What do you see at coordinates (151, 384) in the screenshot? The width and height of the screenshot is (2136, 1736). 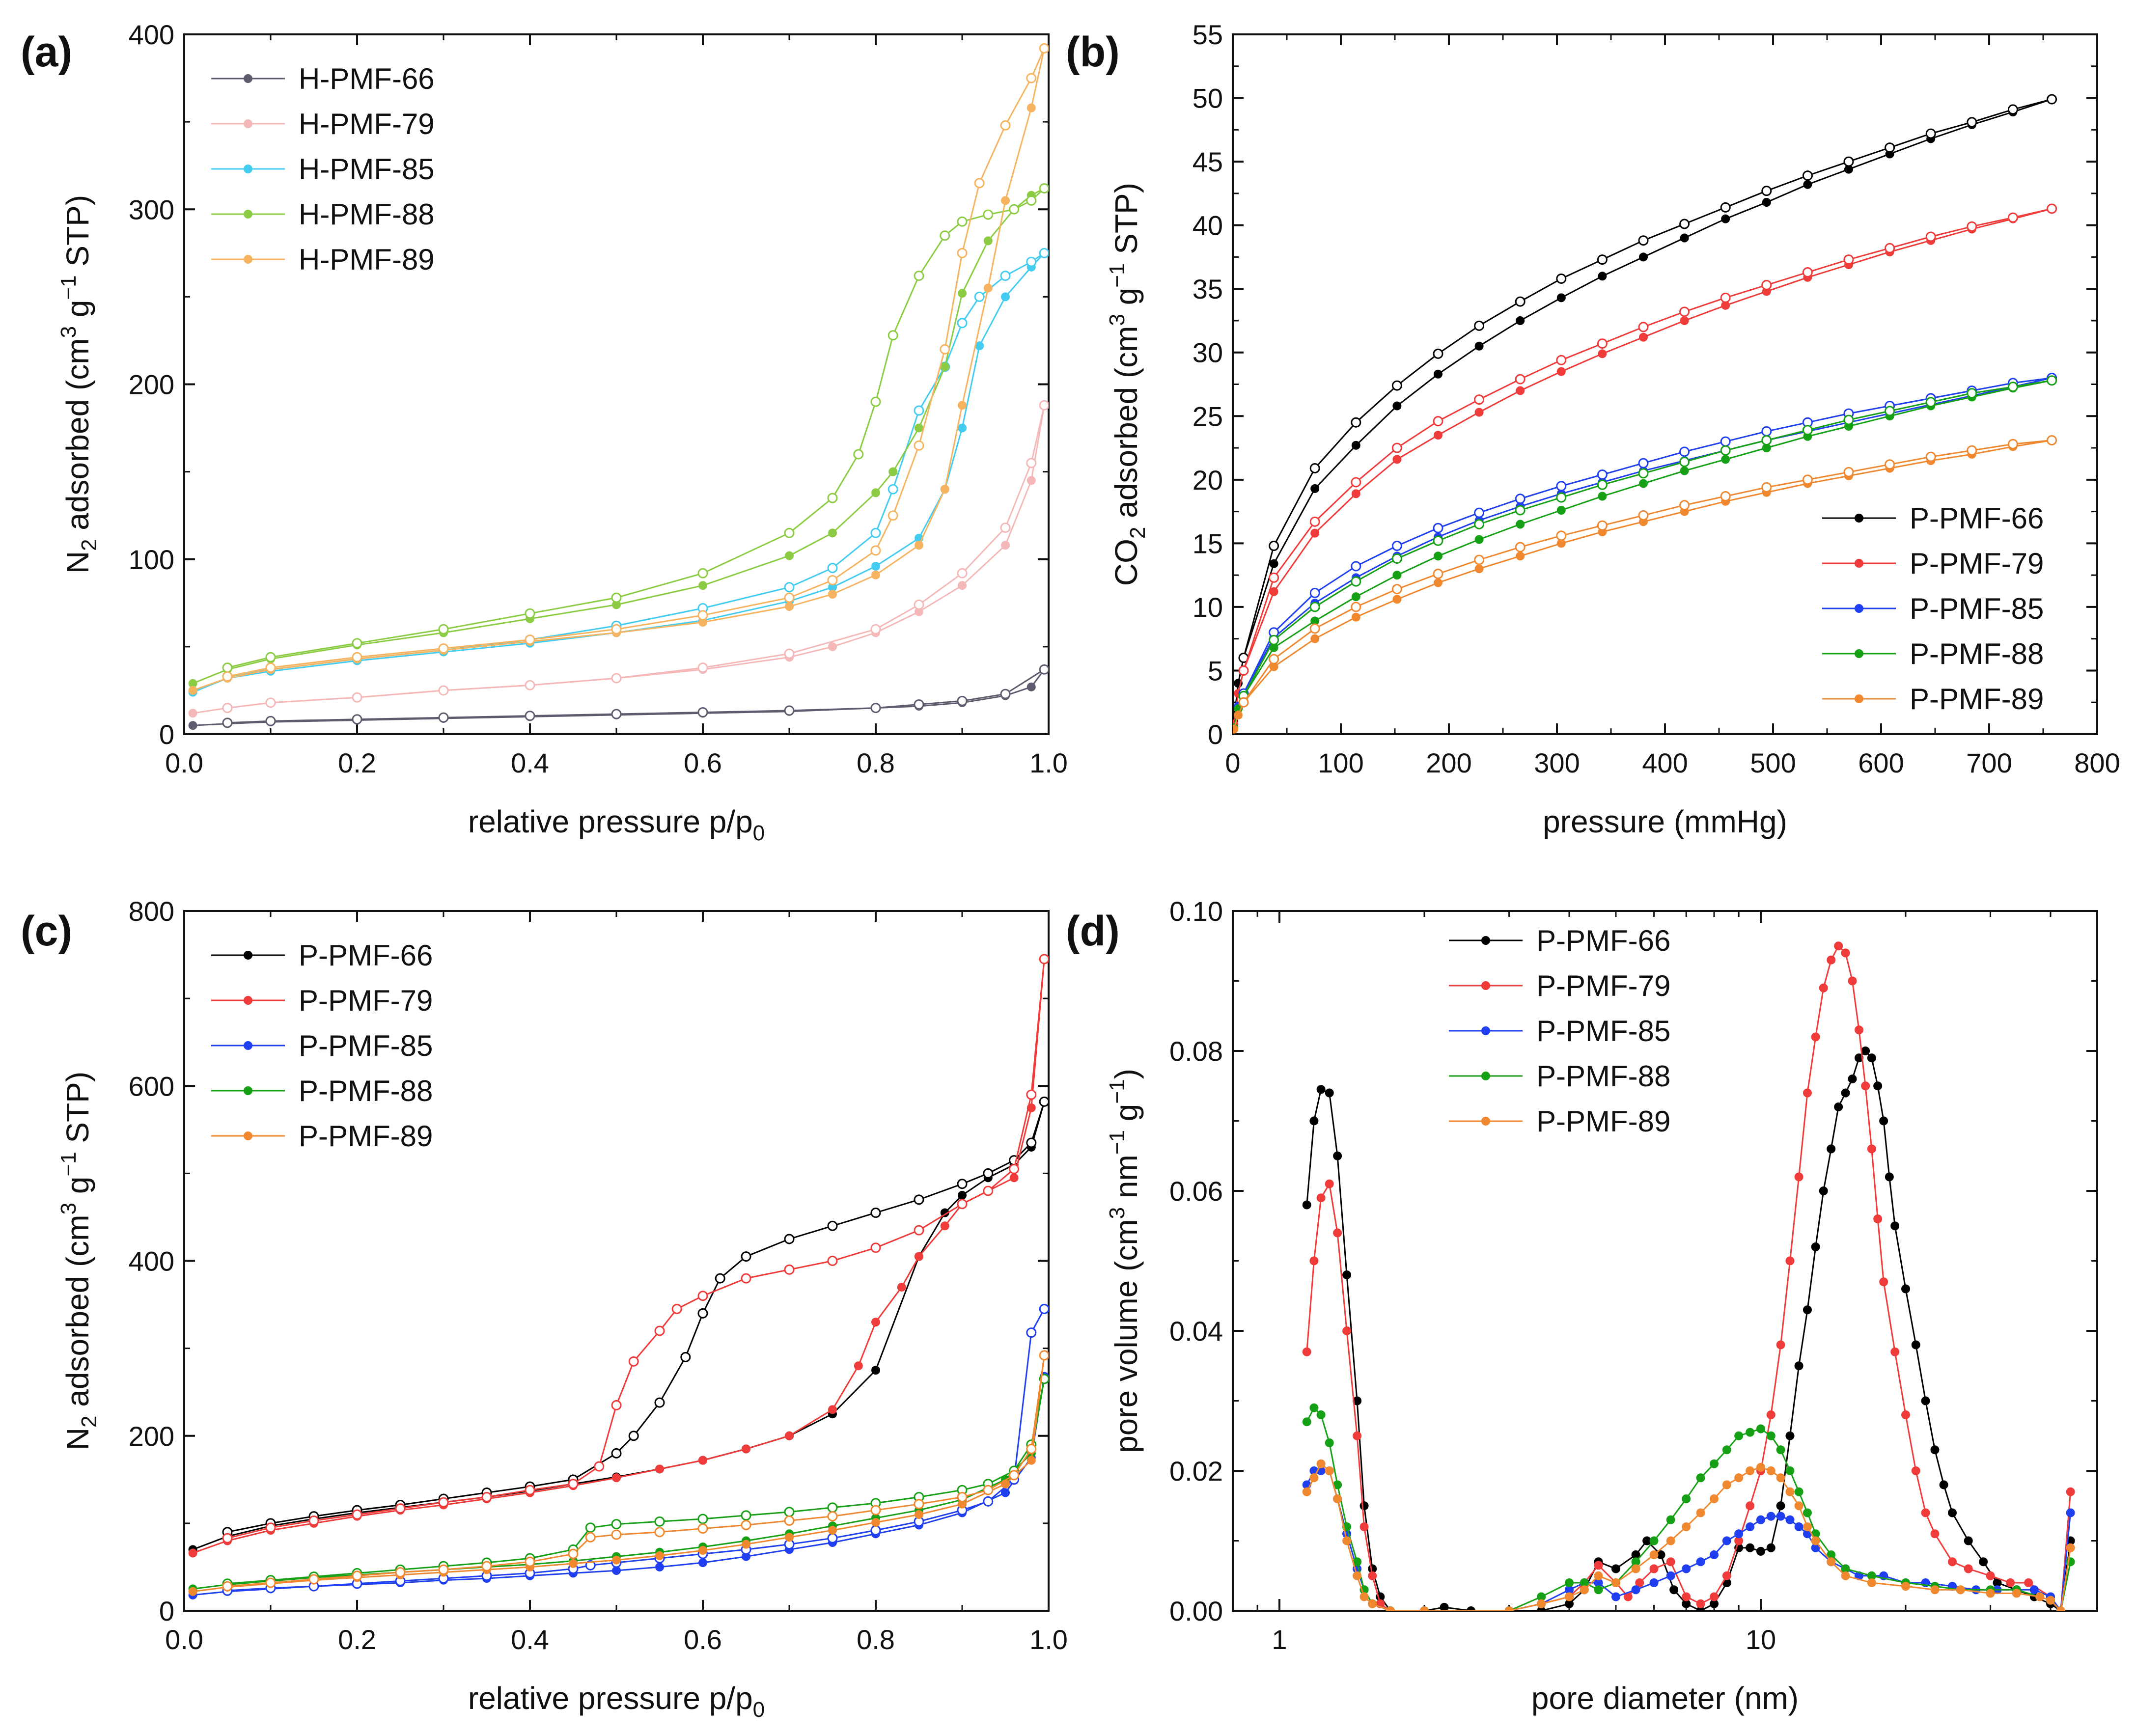 I see `y-tick-label: 200` at bounding box center [151, 384].